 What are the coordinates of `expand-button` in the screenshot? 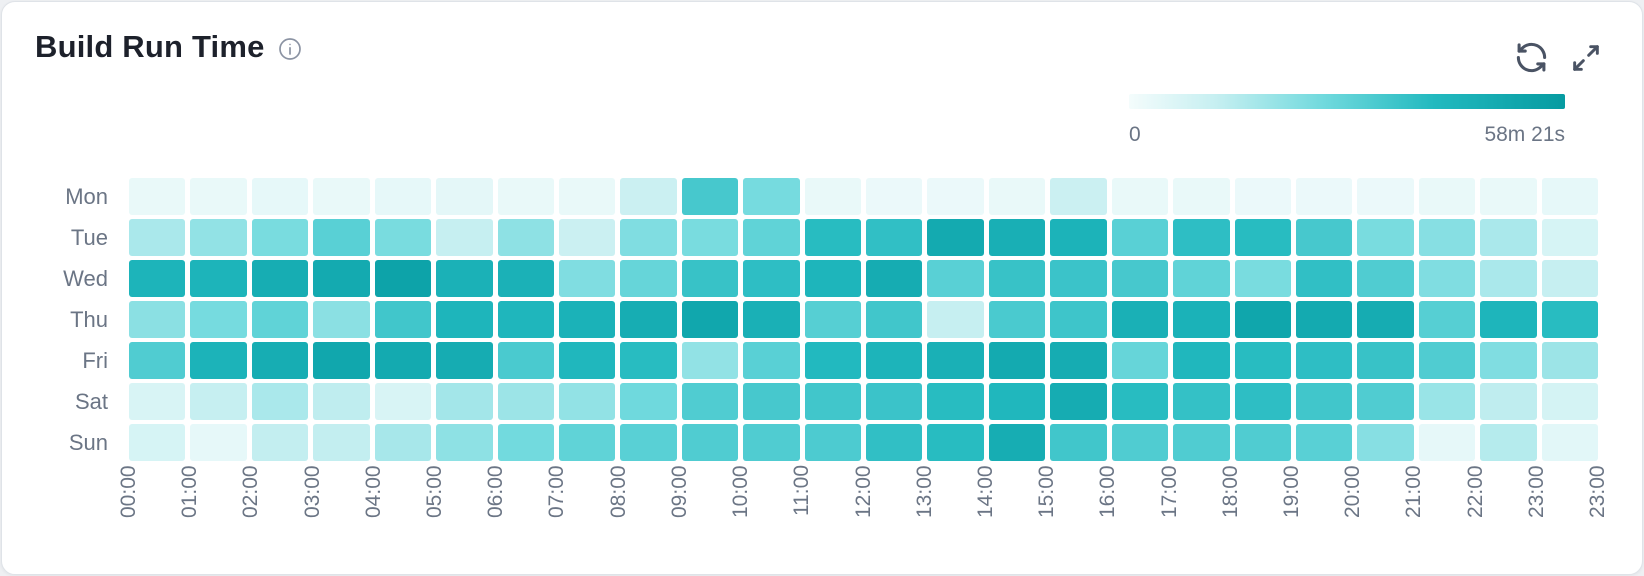 It's located at (1586, 58).